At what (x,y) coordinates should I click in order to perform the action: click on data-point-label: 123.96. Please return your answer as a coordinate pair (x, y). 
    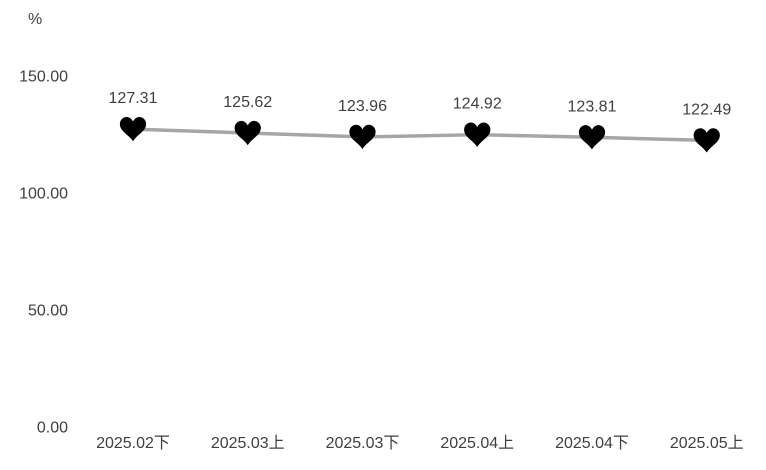
    Looking at the image, I should click on (362, 106).